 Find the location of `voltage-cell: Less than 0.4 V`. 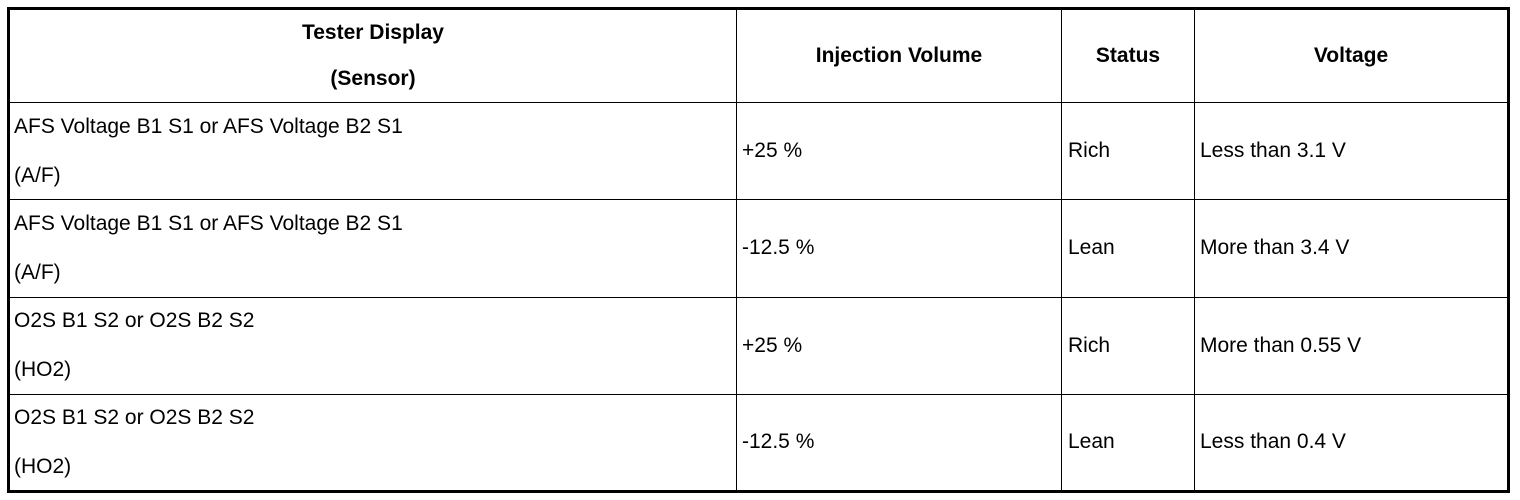

voltage-cell: Less than 0.4 V is located at coordinates (1351, 443).